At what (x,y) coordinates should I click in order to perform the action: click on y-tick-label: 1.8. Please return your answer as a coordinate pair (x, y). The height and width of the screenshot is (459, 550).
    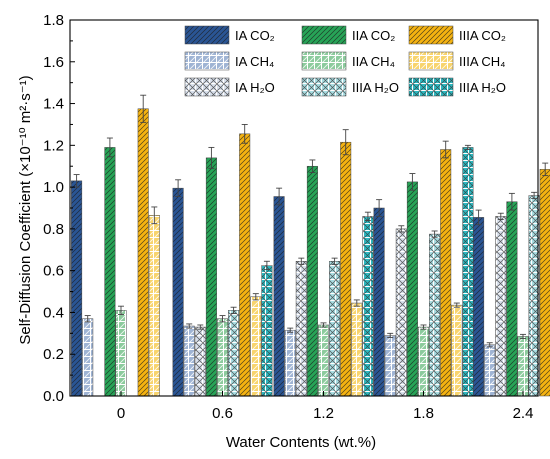
    Looking at the image, I should click on (53, 20).